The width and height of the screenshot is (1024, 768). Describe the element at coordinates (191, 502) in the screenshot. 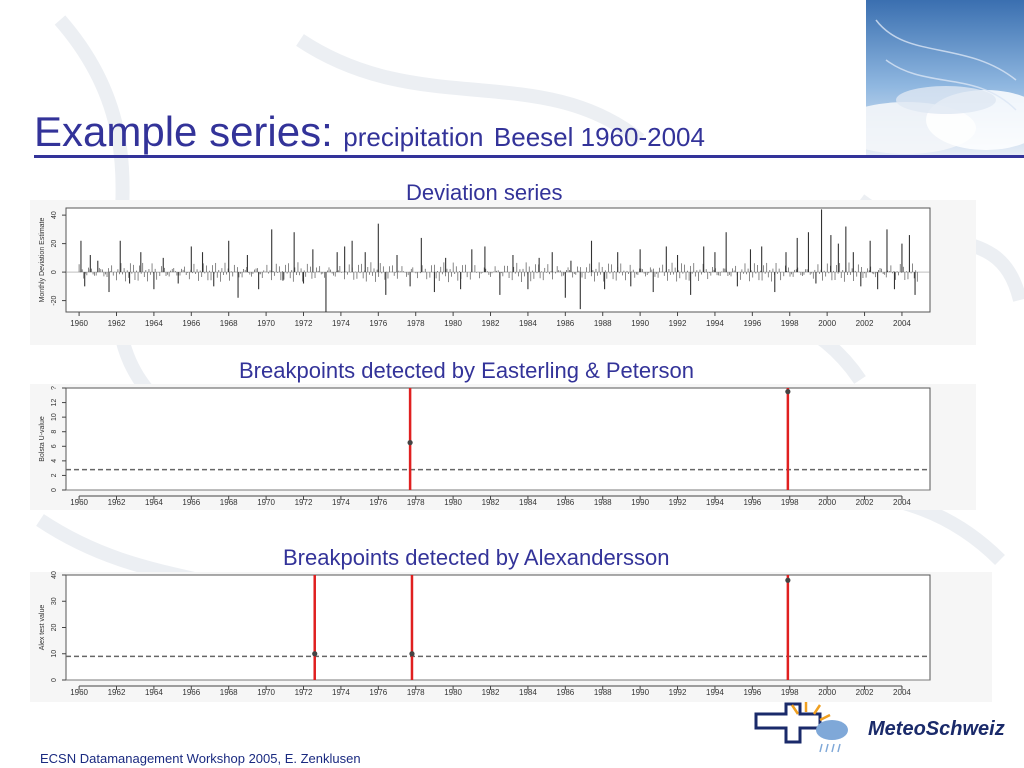

I see `chart-1-xtick-label: 1966` at that location.